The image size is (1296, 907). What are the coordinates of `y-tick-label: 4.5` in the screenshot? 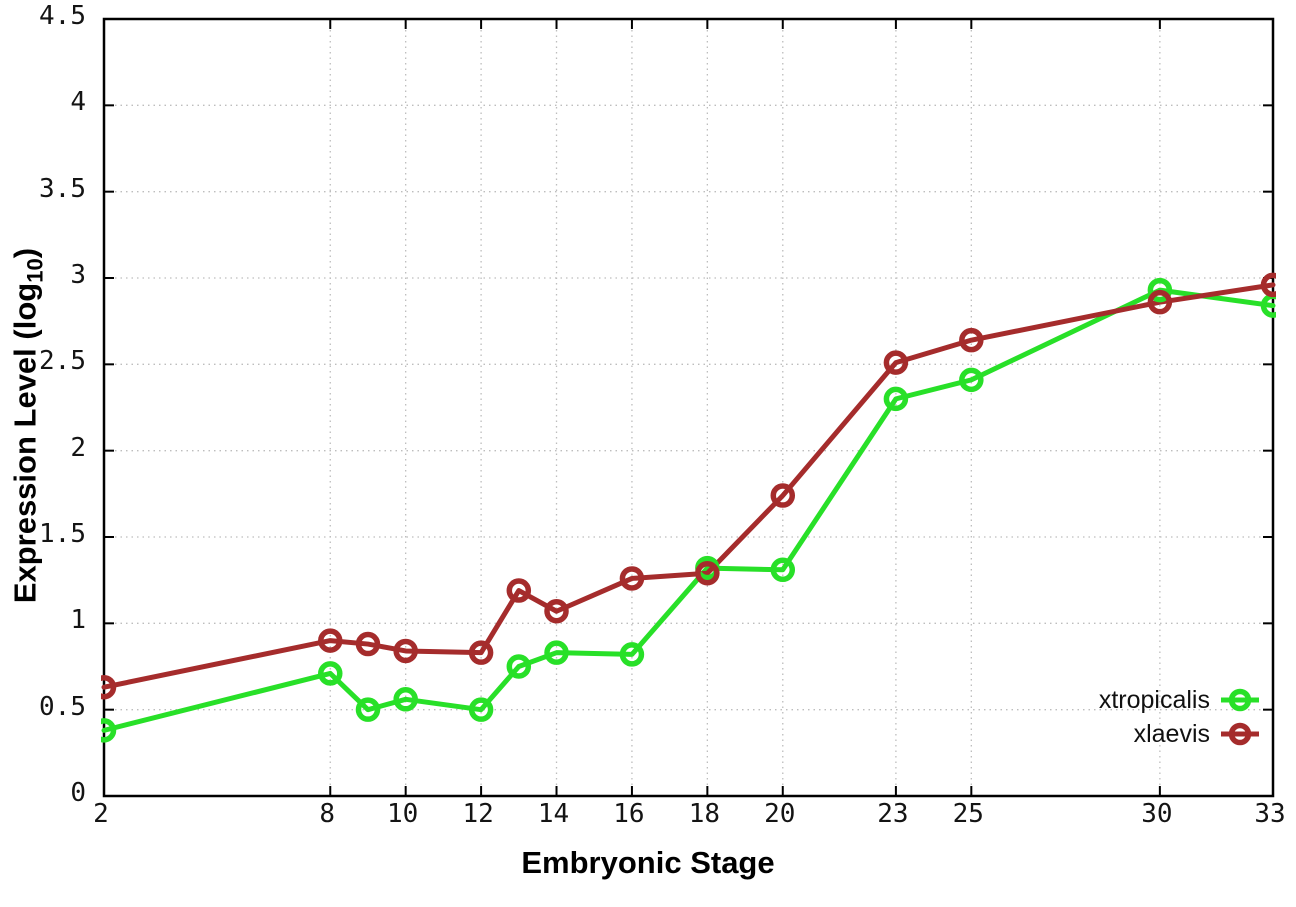 It's located at (62, 16).